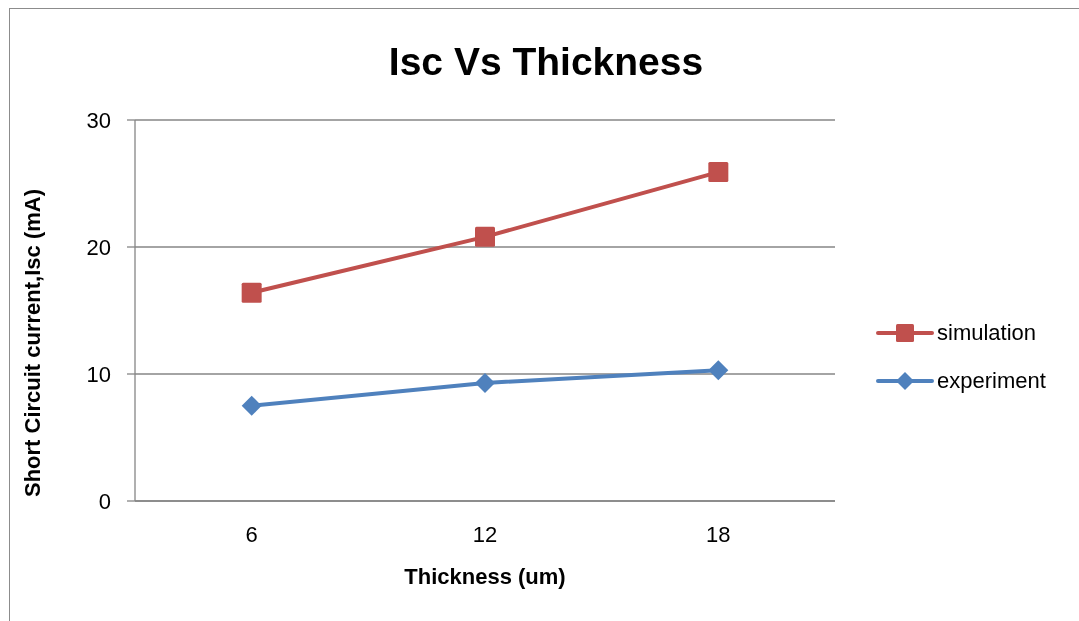  Describe the element at coordinates (251, 534) in the screenshot. I see `x-tick-label: 6` at that location.